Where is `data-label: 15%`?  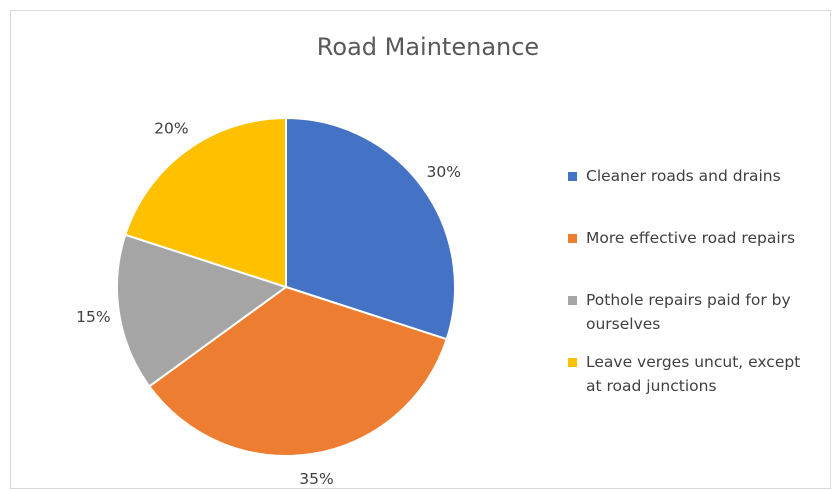 data-label: 15% is located at coordinates (93, 317).